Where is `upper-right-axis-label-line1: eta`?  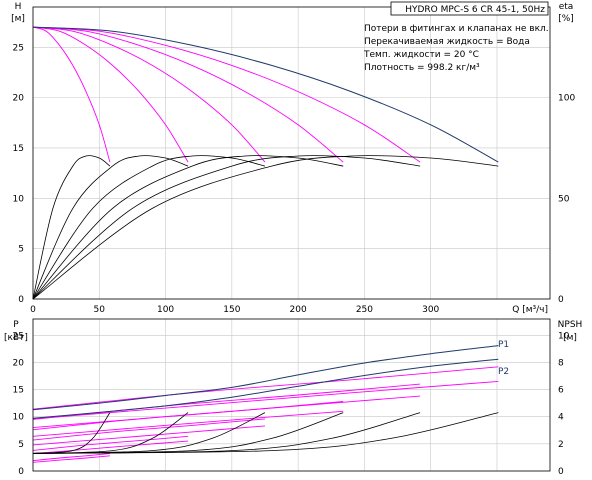
upper-right-axis-label-line1: eta is located at coordinates (566, 7).